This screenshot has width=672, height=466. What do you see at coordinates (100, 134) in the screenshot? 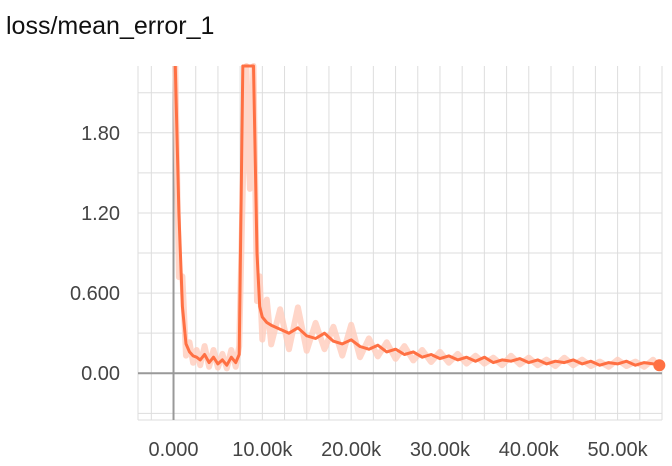
I see `y-tick-label: 1.80` at bounding box center [100, 134].